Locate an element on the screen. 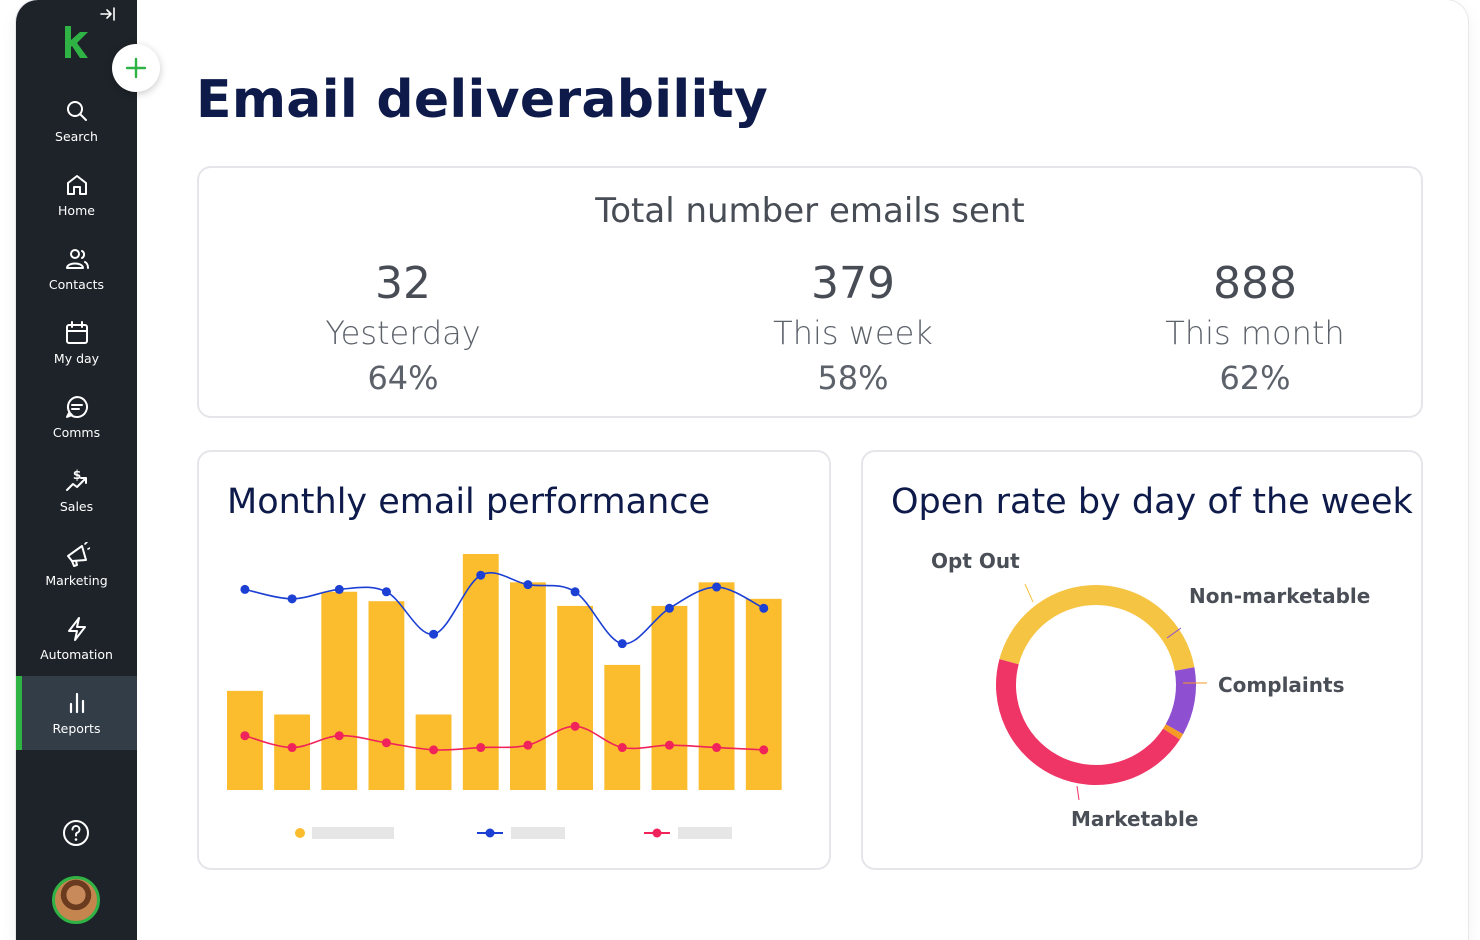  sidebar-item-reports: Reports is located at coordinates (76, 713).